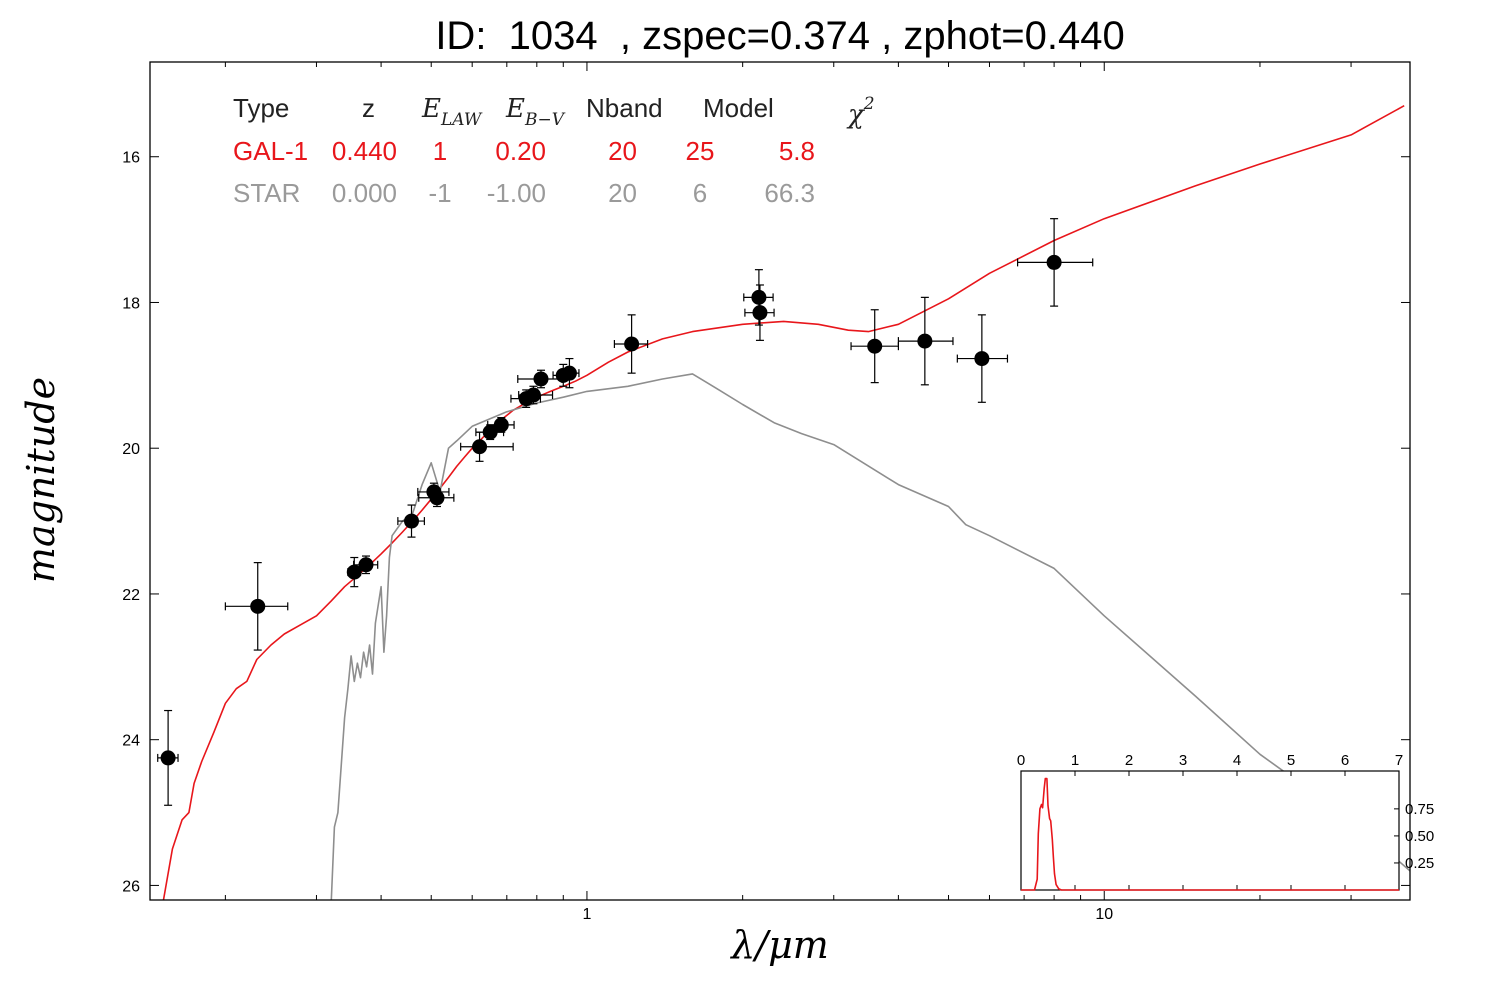 This screenshot has height=1000, width=1500. Describe the element at coordinates (131, 741) in the screenshot. I see `y-tick-label: 24` at that location.